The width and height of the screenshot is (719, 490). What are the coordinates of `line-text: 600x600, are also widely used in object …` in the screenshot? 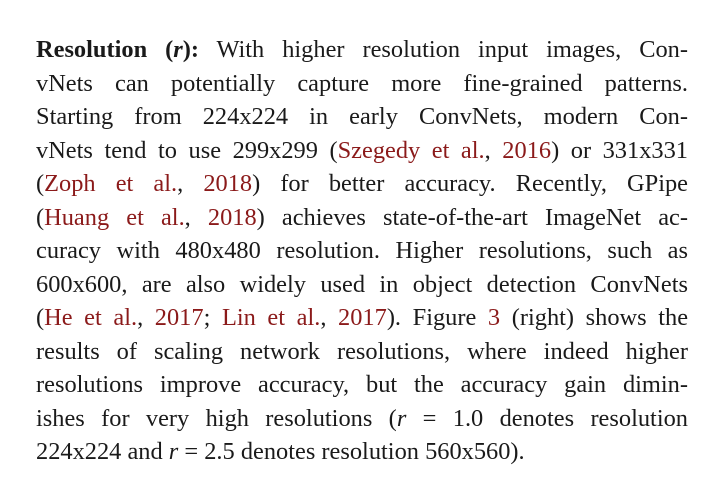 It's located at (362, 284).